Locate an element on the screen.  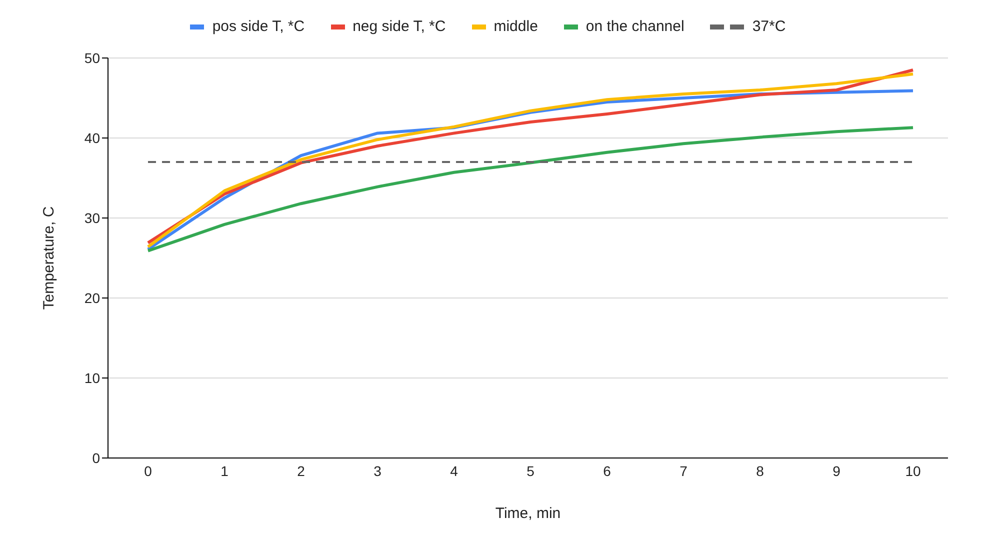
legend-label: neg side T, *C is located at coordinates (399, 26).